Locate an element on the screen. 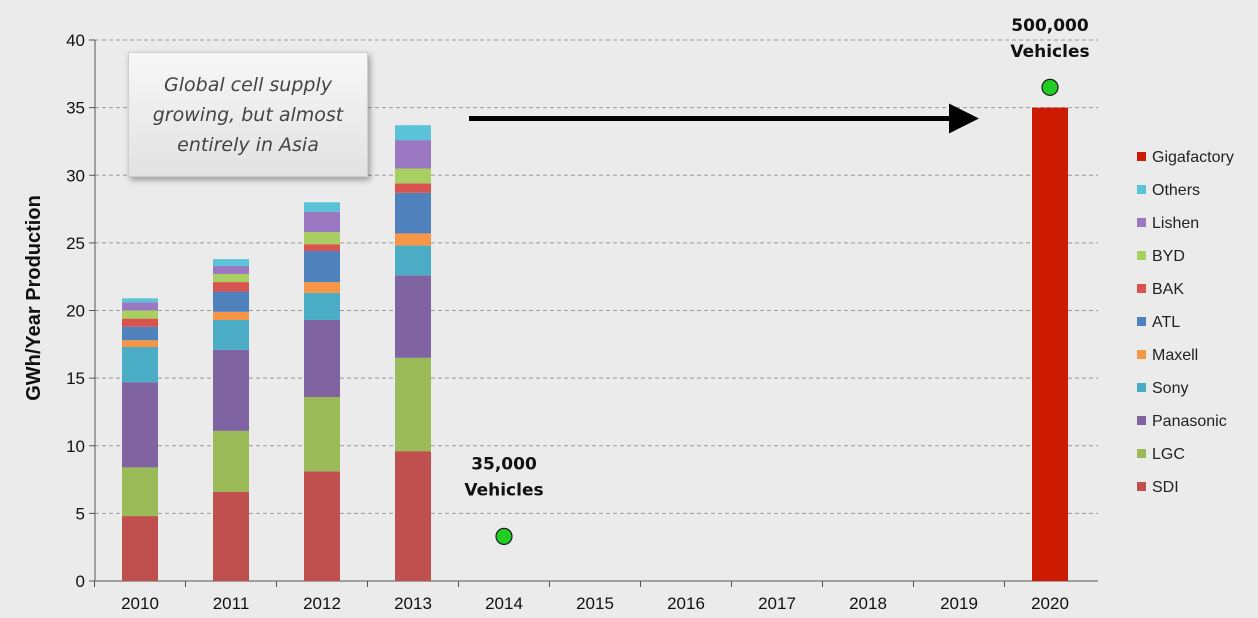 This screenshot has height=618, width=1258. x-tick-label: 2016 is located at coordinates (686, 603).